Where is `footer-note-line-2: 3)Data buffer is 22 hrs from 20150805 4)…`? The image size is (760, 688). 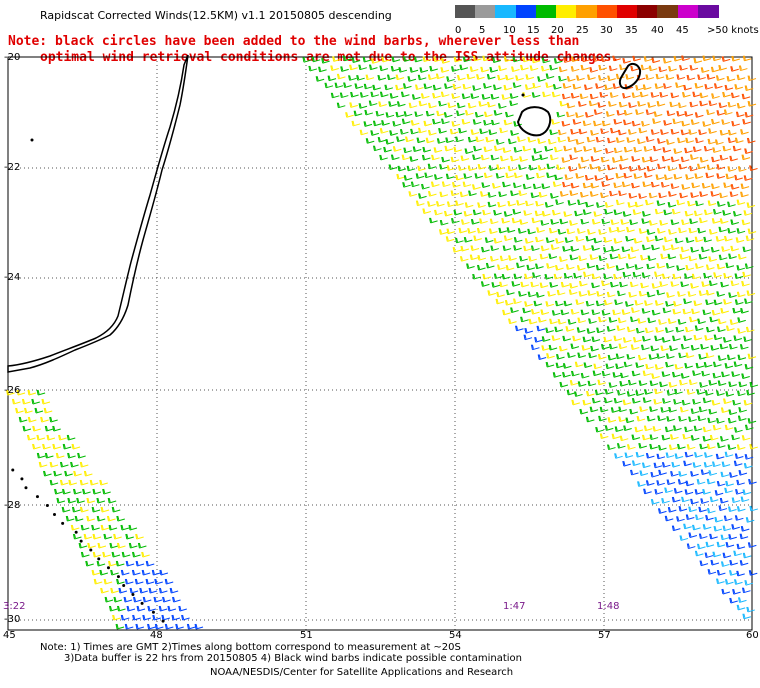
footer-note-line-2: 3)Data buffer is 22 hrs from 20150805 4)… is located at coordinates (293, 658).